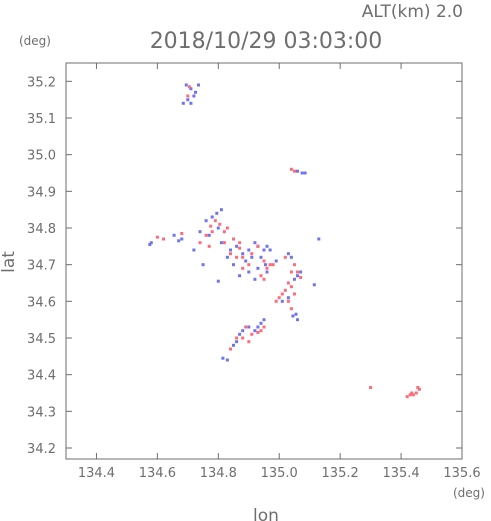  What do you see at coordinates (41, 156) in the screenshot?
I see `y-tick-label: 35.0` at bounding box center [41, 156].